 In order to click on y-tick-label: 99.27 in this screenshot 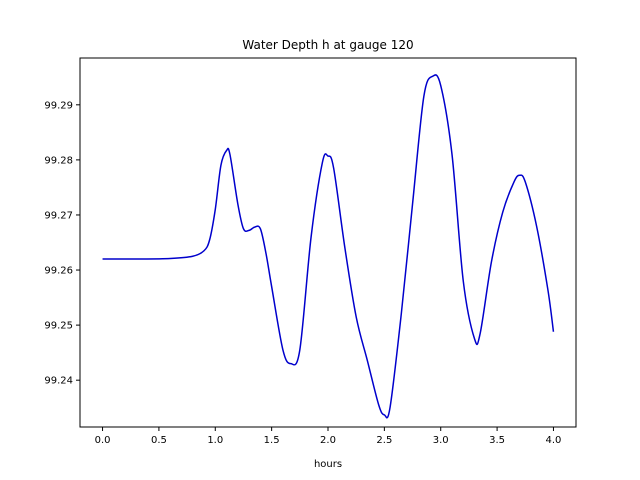, I will do `click(58, 215)`.